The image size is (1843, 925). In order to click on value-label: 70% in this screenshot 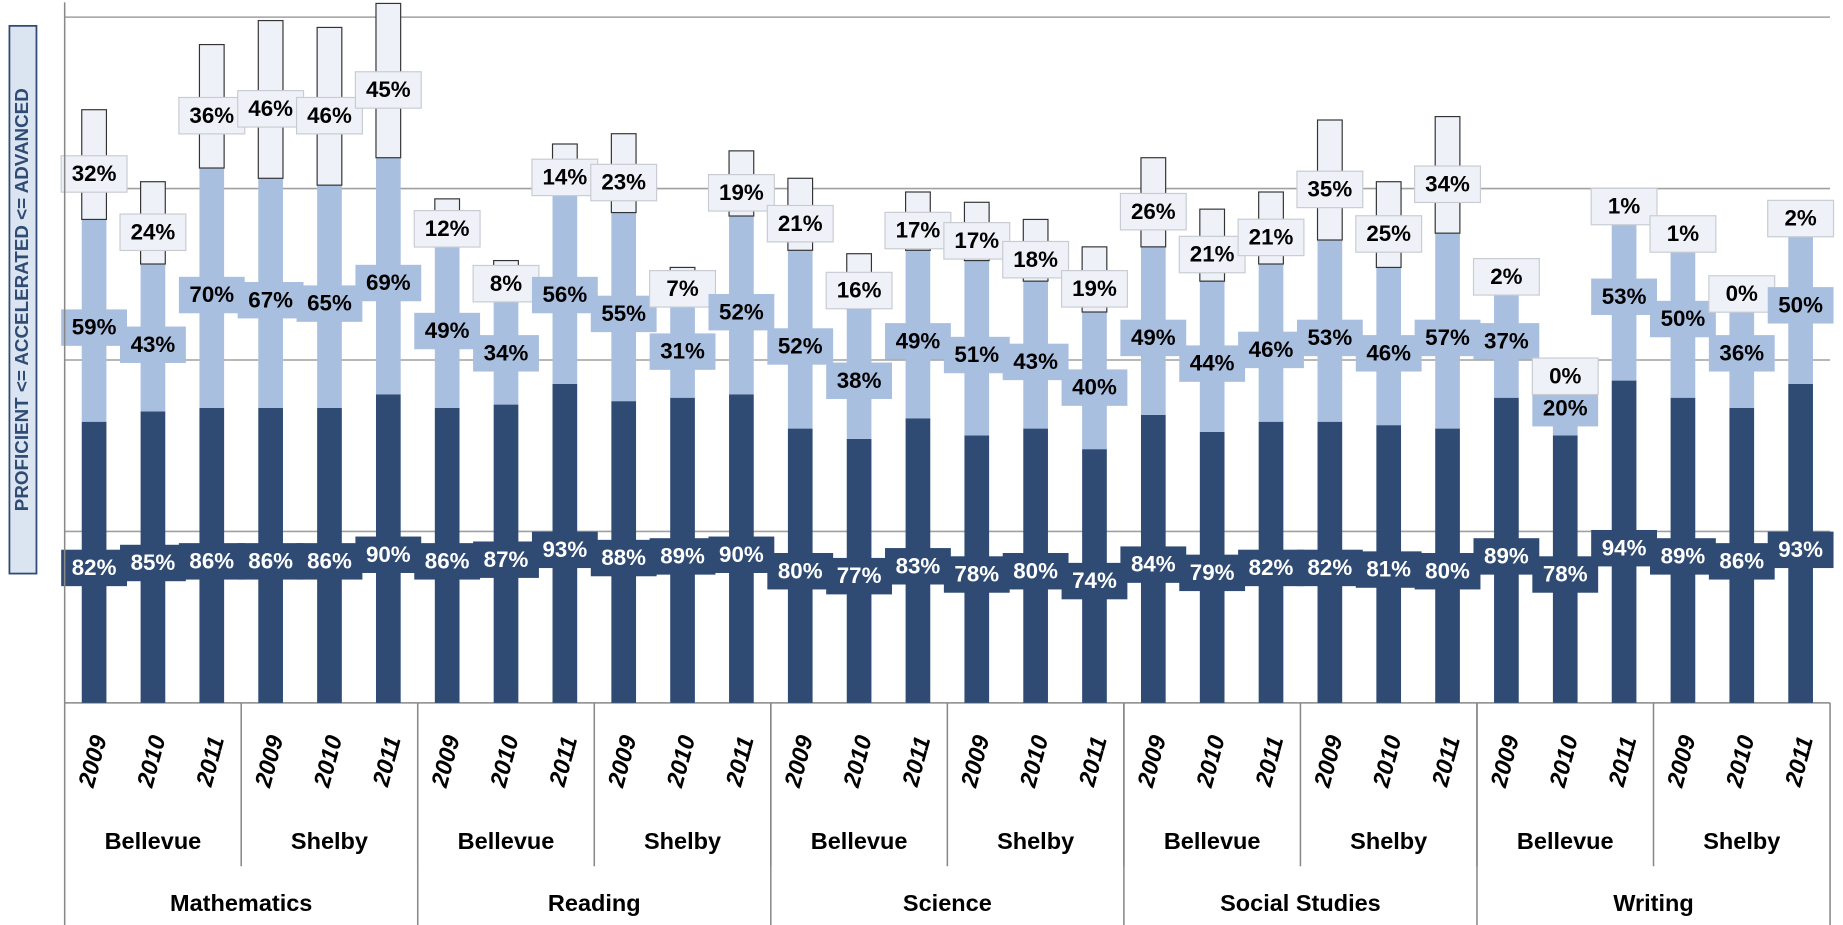, I will do `click(211, 294)`.